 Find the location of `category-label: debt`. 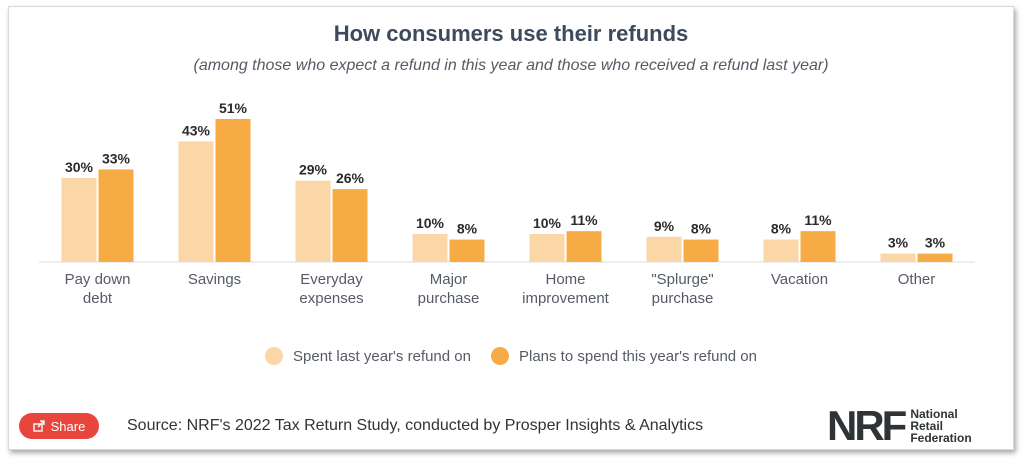

category-label: debt is located at coordinates (98, 298).